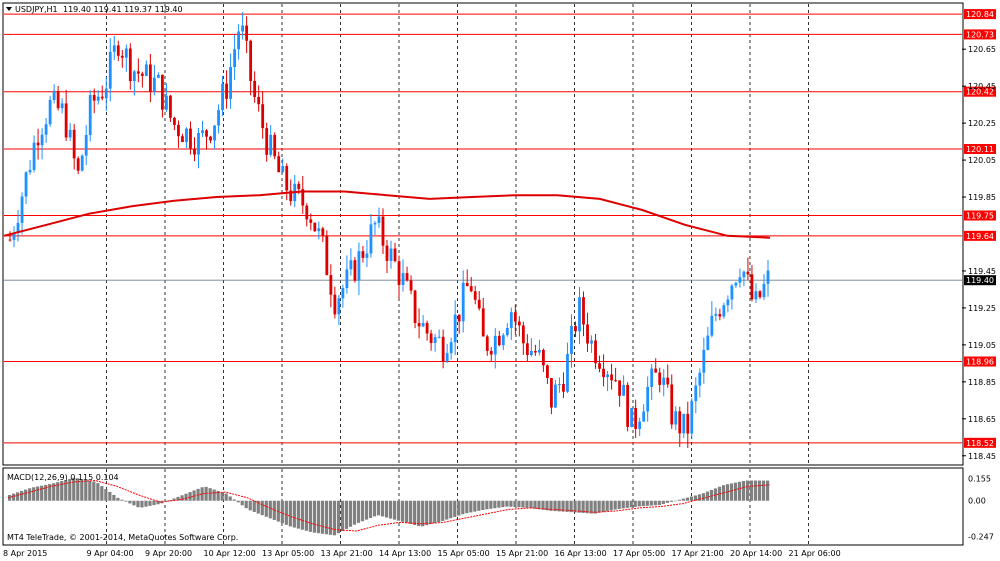  Describe the element at coordinates (522, 553) in the screenshot. I see `time-label: 15 Apr 21:00` at that location.